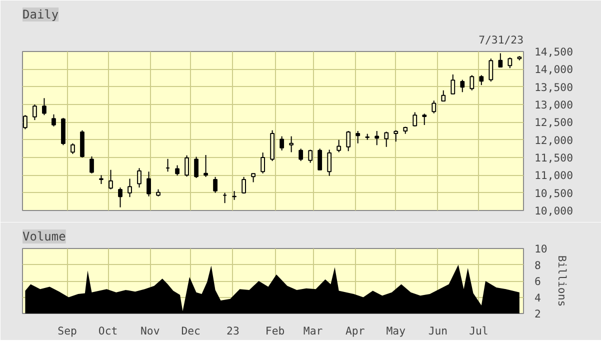  I want to click on y-tick-label: 4, so click(537, 297).